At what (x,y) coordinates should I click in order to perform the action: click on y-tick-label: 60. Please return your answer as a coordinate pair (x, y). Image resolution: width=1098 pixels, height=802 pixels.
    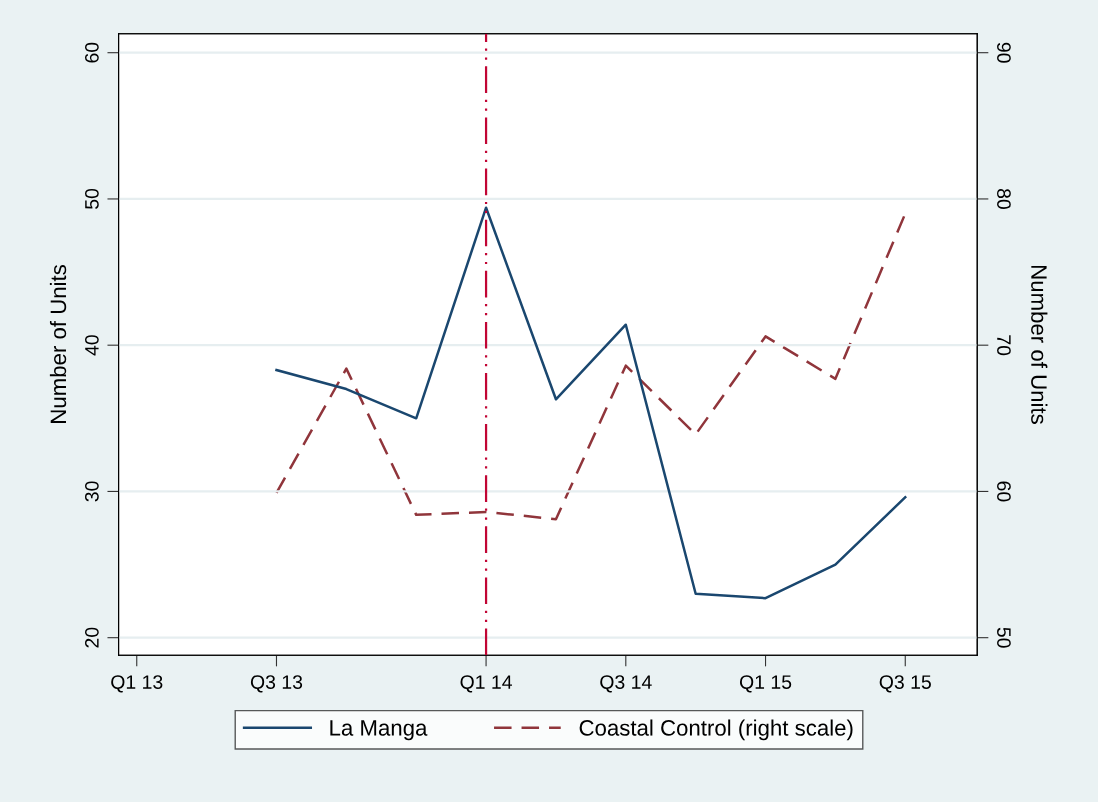
    Looking at the image, I should click on (92, 52).